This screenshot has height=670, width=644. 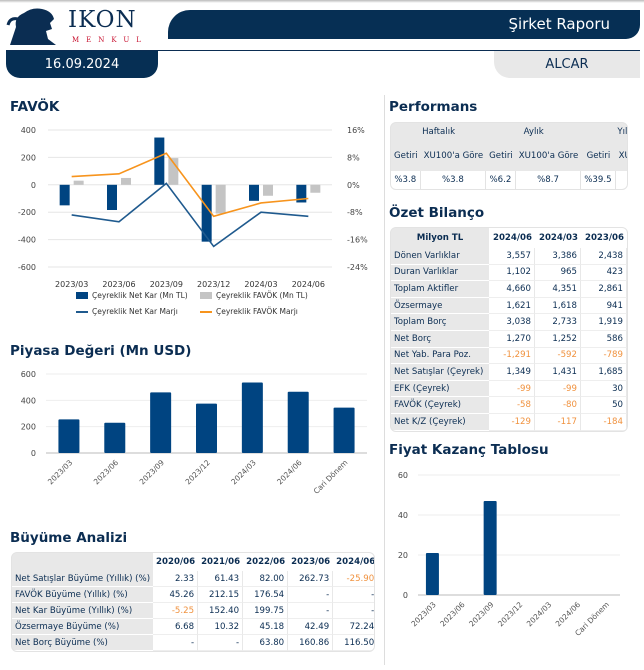 What do you see at coordinates (604, 356) in the screenshot?
I see `cell-value: -789` at bounding box center [604, 356].